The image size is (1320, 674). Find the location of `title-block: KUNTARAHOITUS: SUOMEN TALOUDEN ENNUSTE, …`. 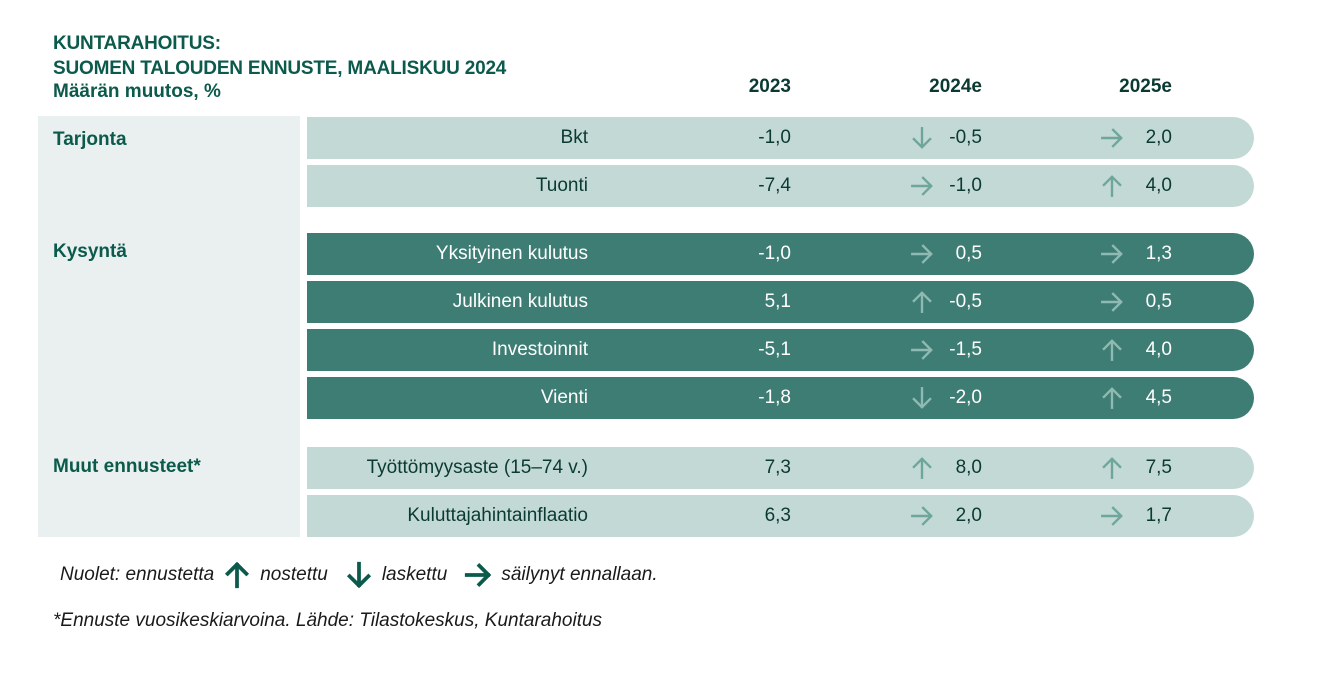

title-block: KUNTARAHOITUS: SUOMEN TALOUDEN ENNUSTE, … is located at coordinates (279, 66).